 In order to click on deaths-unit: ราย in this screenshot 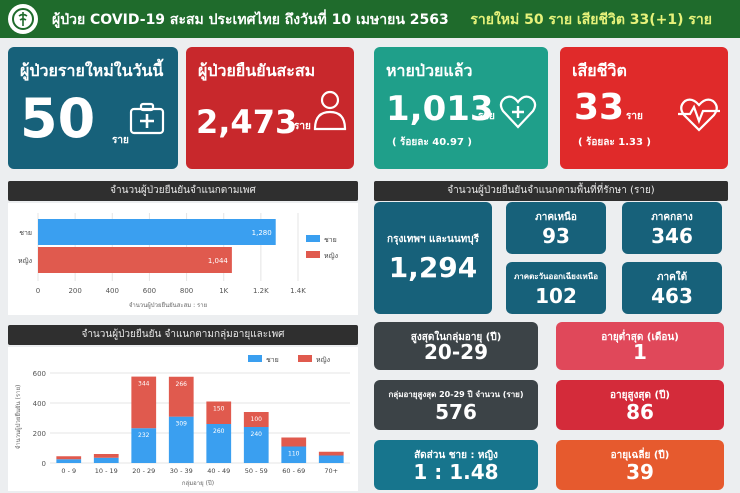, I will do `click(634, 116)`.